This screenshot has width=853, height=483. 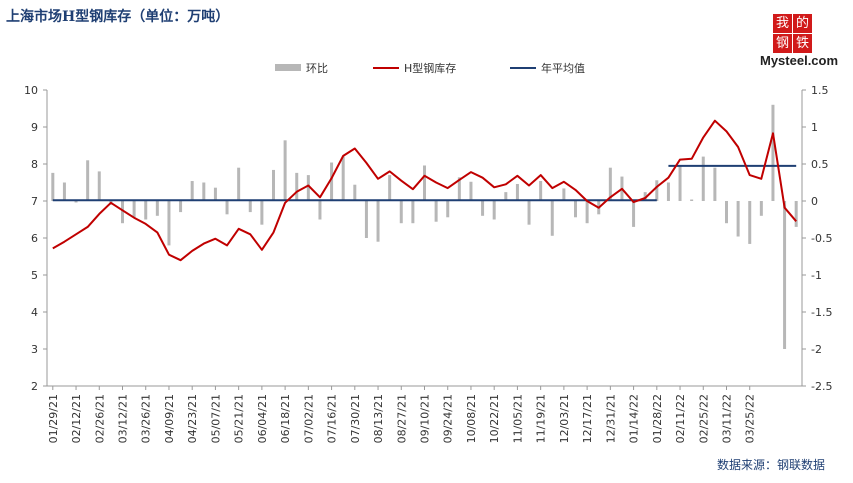 I want to click on x-tick-label: 06/04/21, so click(x=262, y=418).